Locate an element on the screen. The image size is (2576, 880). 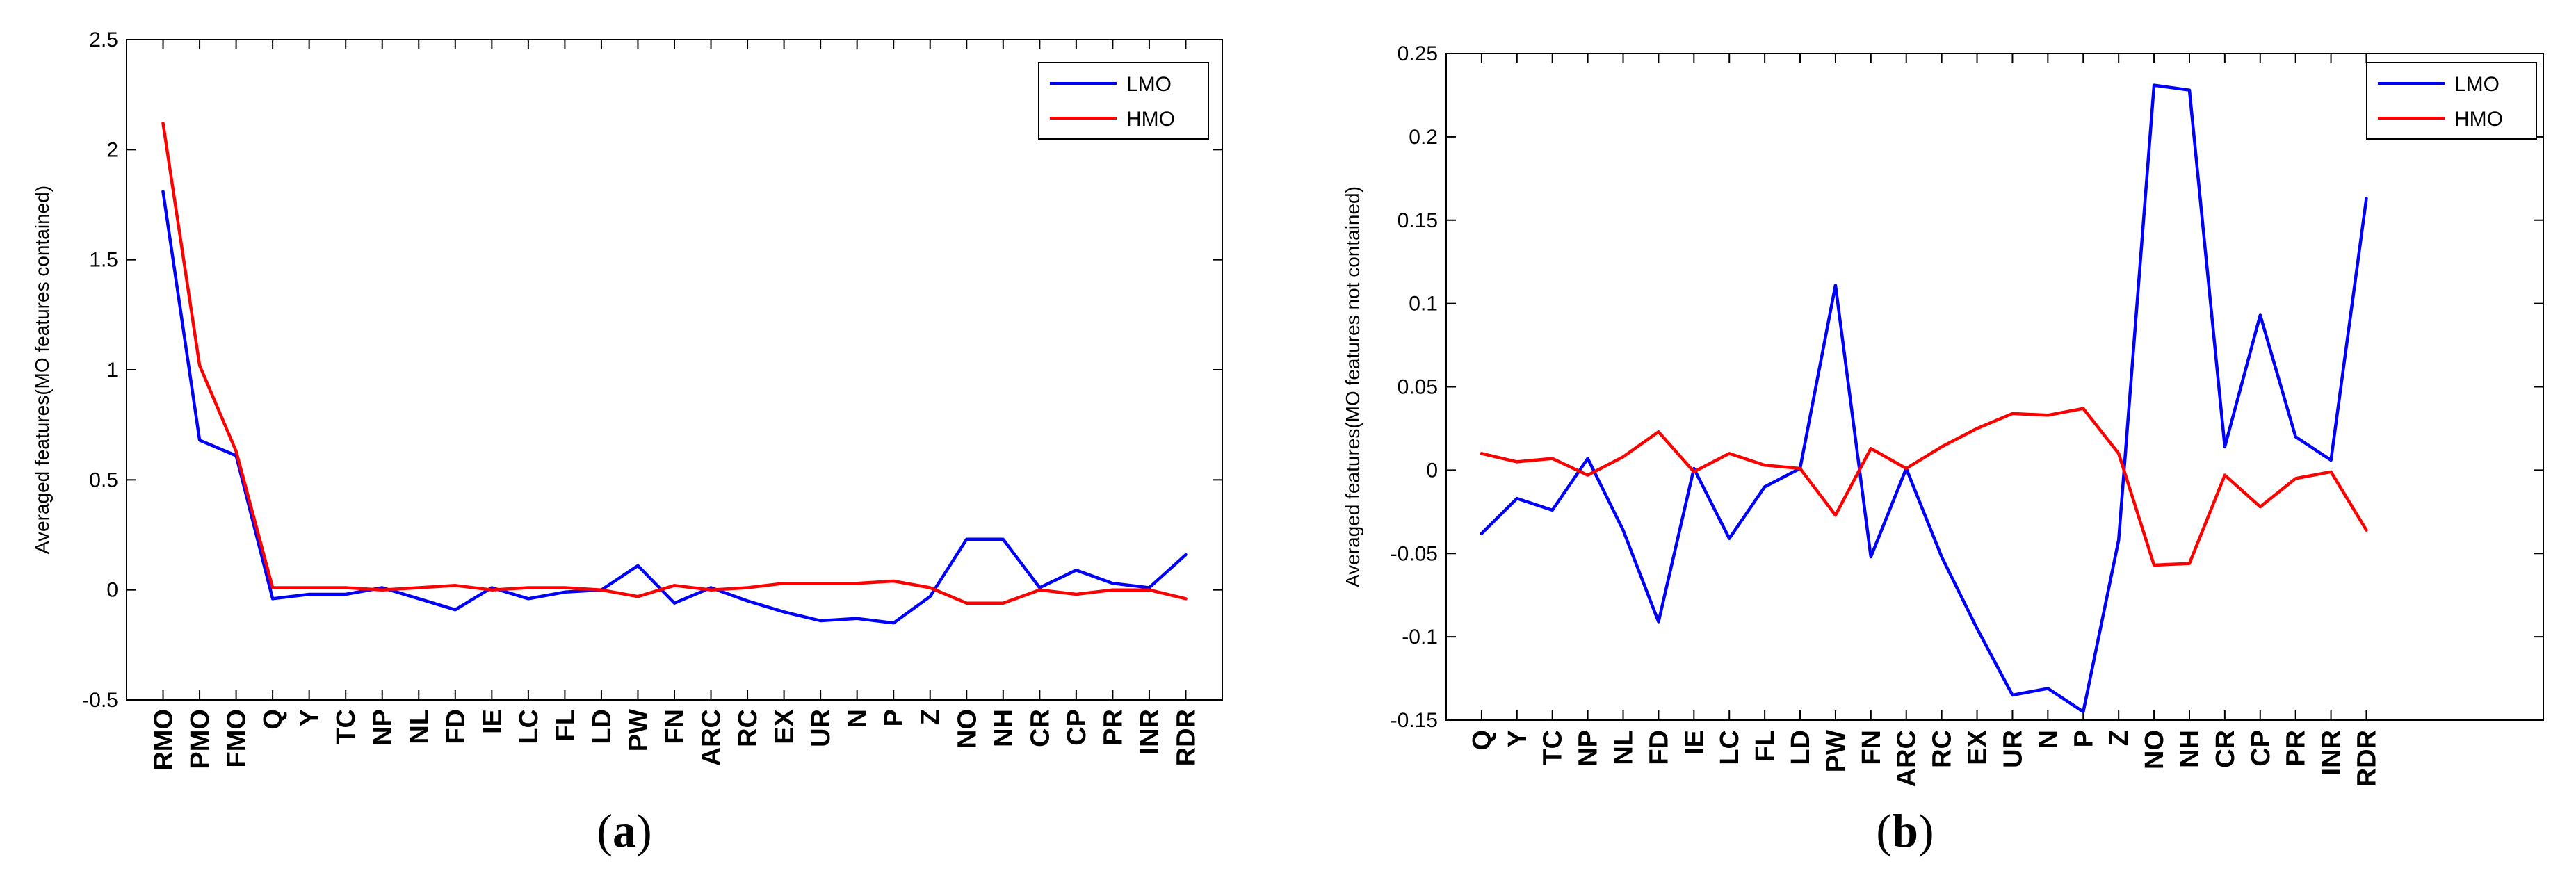
y-tick-label: 2 is located at coordinates (112, 150).